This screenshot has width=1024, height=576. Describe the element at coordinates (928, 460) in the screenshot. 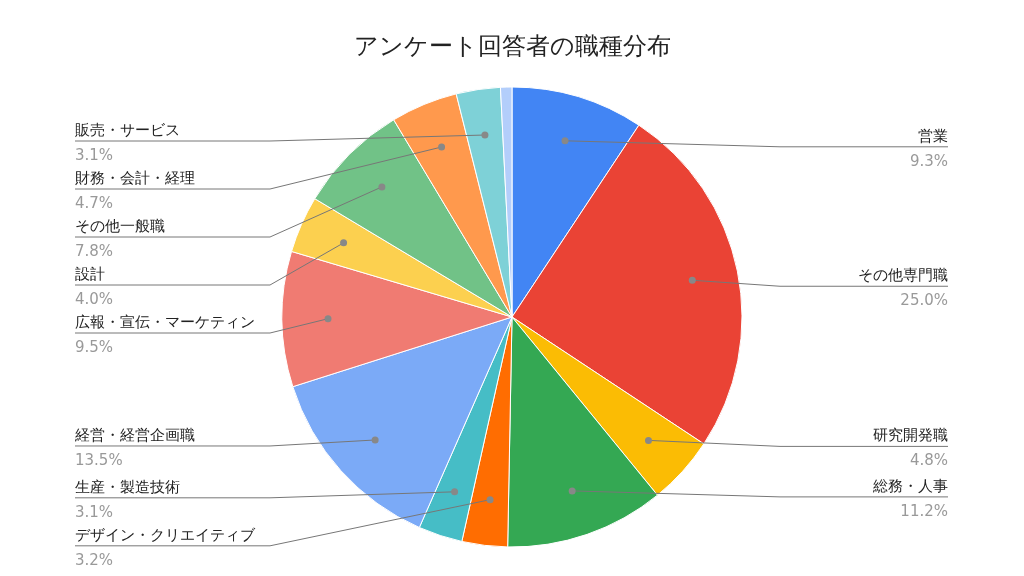

I see `data-label: 4.8%` at that location.